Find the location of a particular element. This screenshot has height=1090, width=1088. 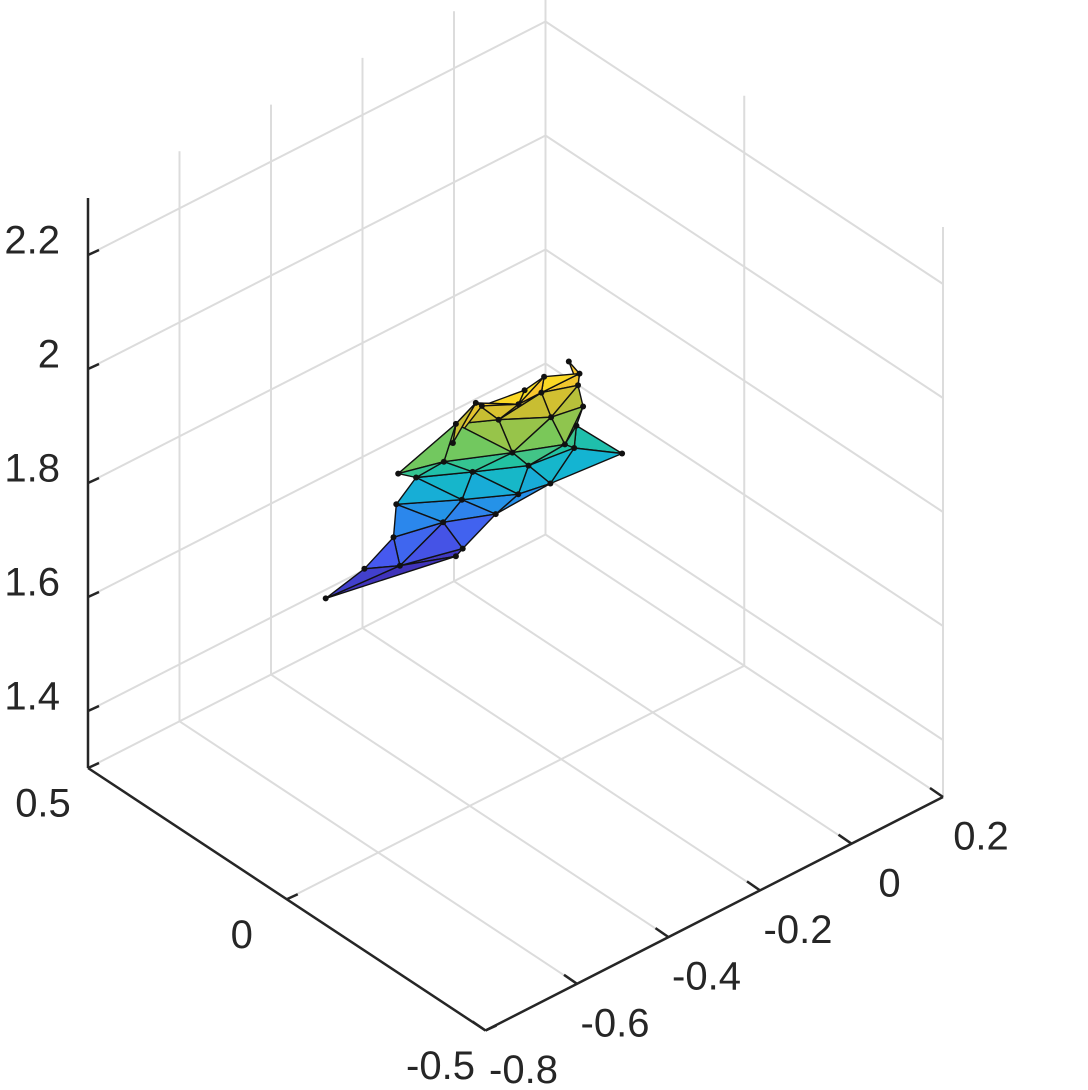

x-tick-label: -0.8 is located at coordinates (523, 1069).